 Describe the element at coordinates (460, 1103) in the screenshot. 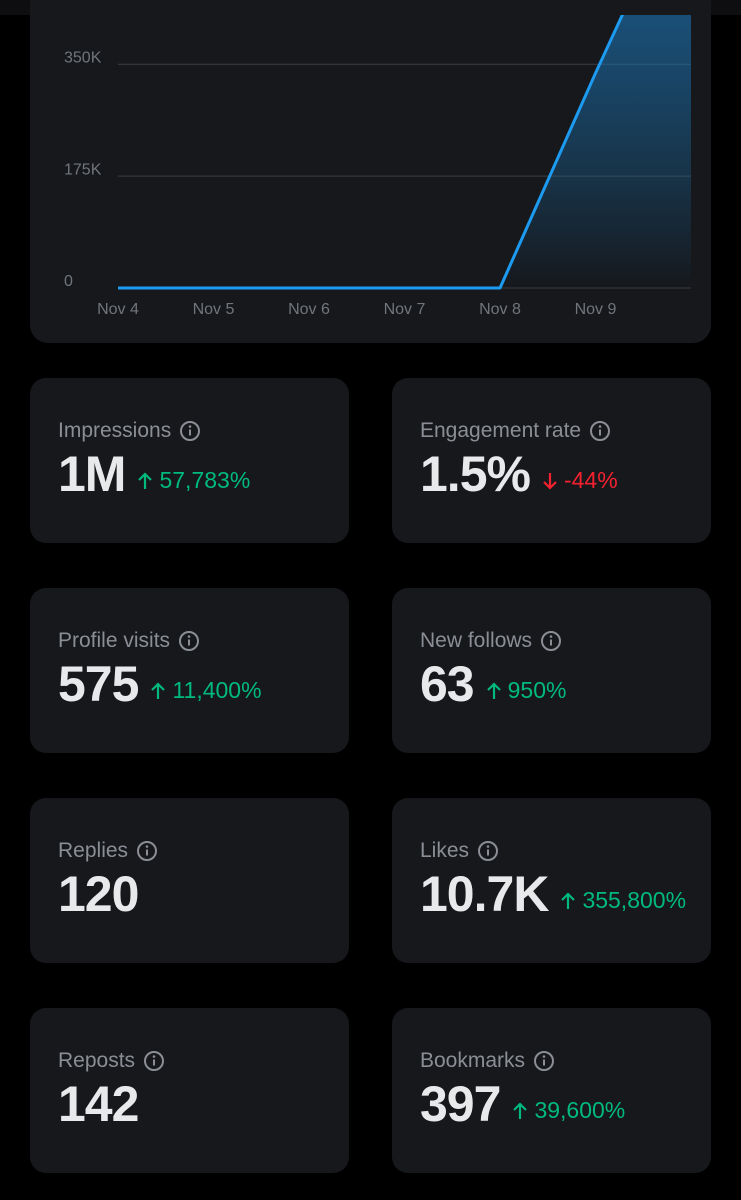

I see `metric-value: 397` at that location.